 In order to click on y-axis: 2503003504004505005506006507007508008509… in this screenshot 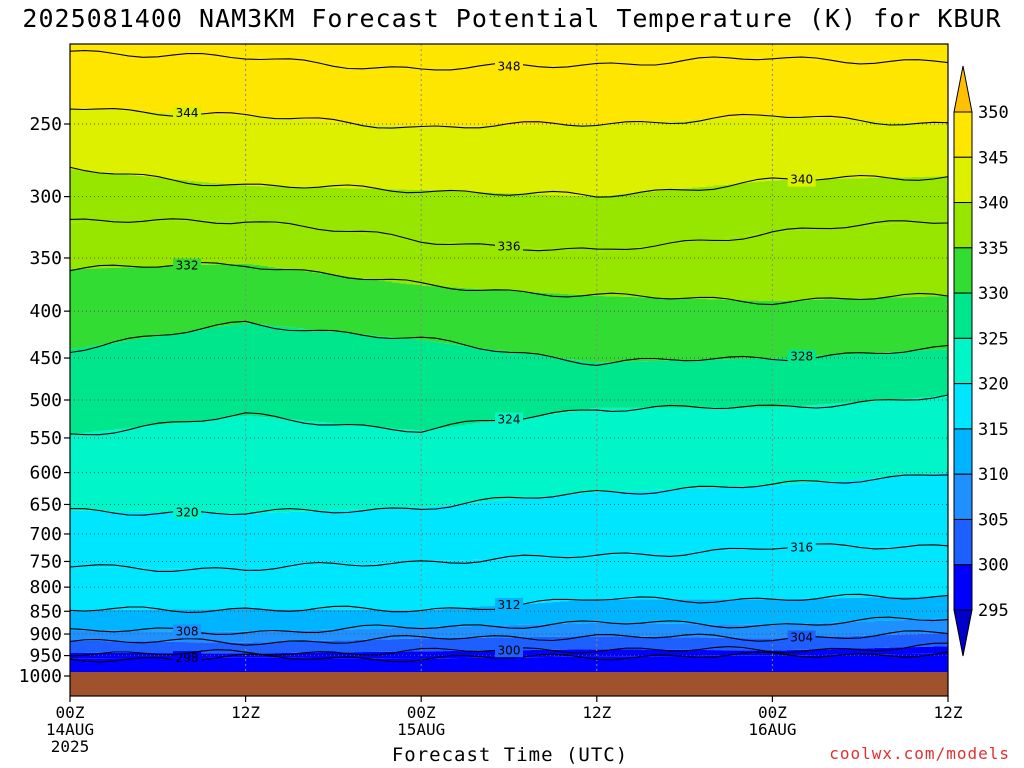, I will do `click(44, 400)`.